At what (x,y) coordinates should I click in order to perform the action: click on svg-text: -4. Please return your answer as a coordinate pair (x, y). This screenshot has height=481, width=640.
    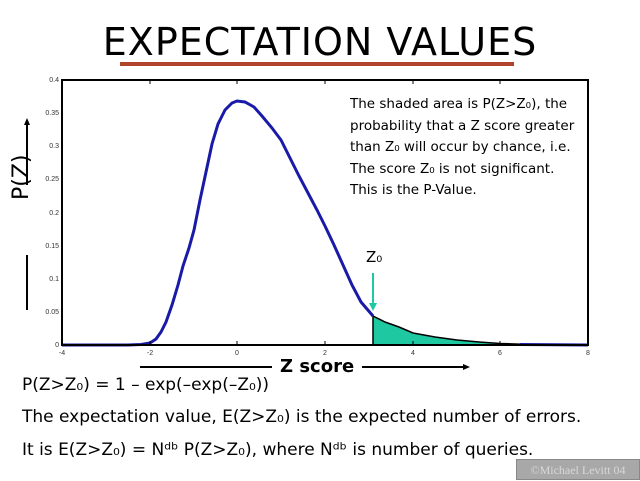
    Looking at the image, I should click on (62, 353).